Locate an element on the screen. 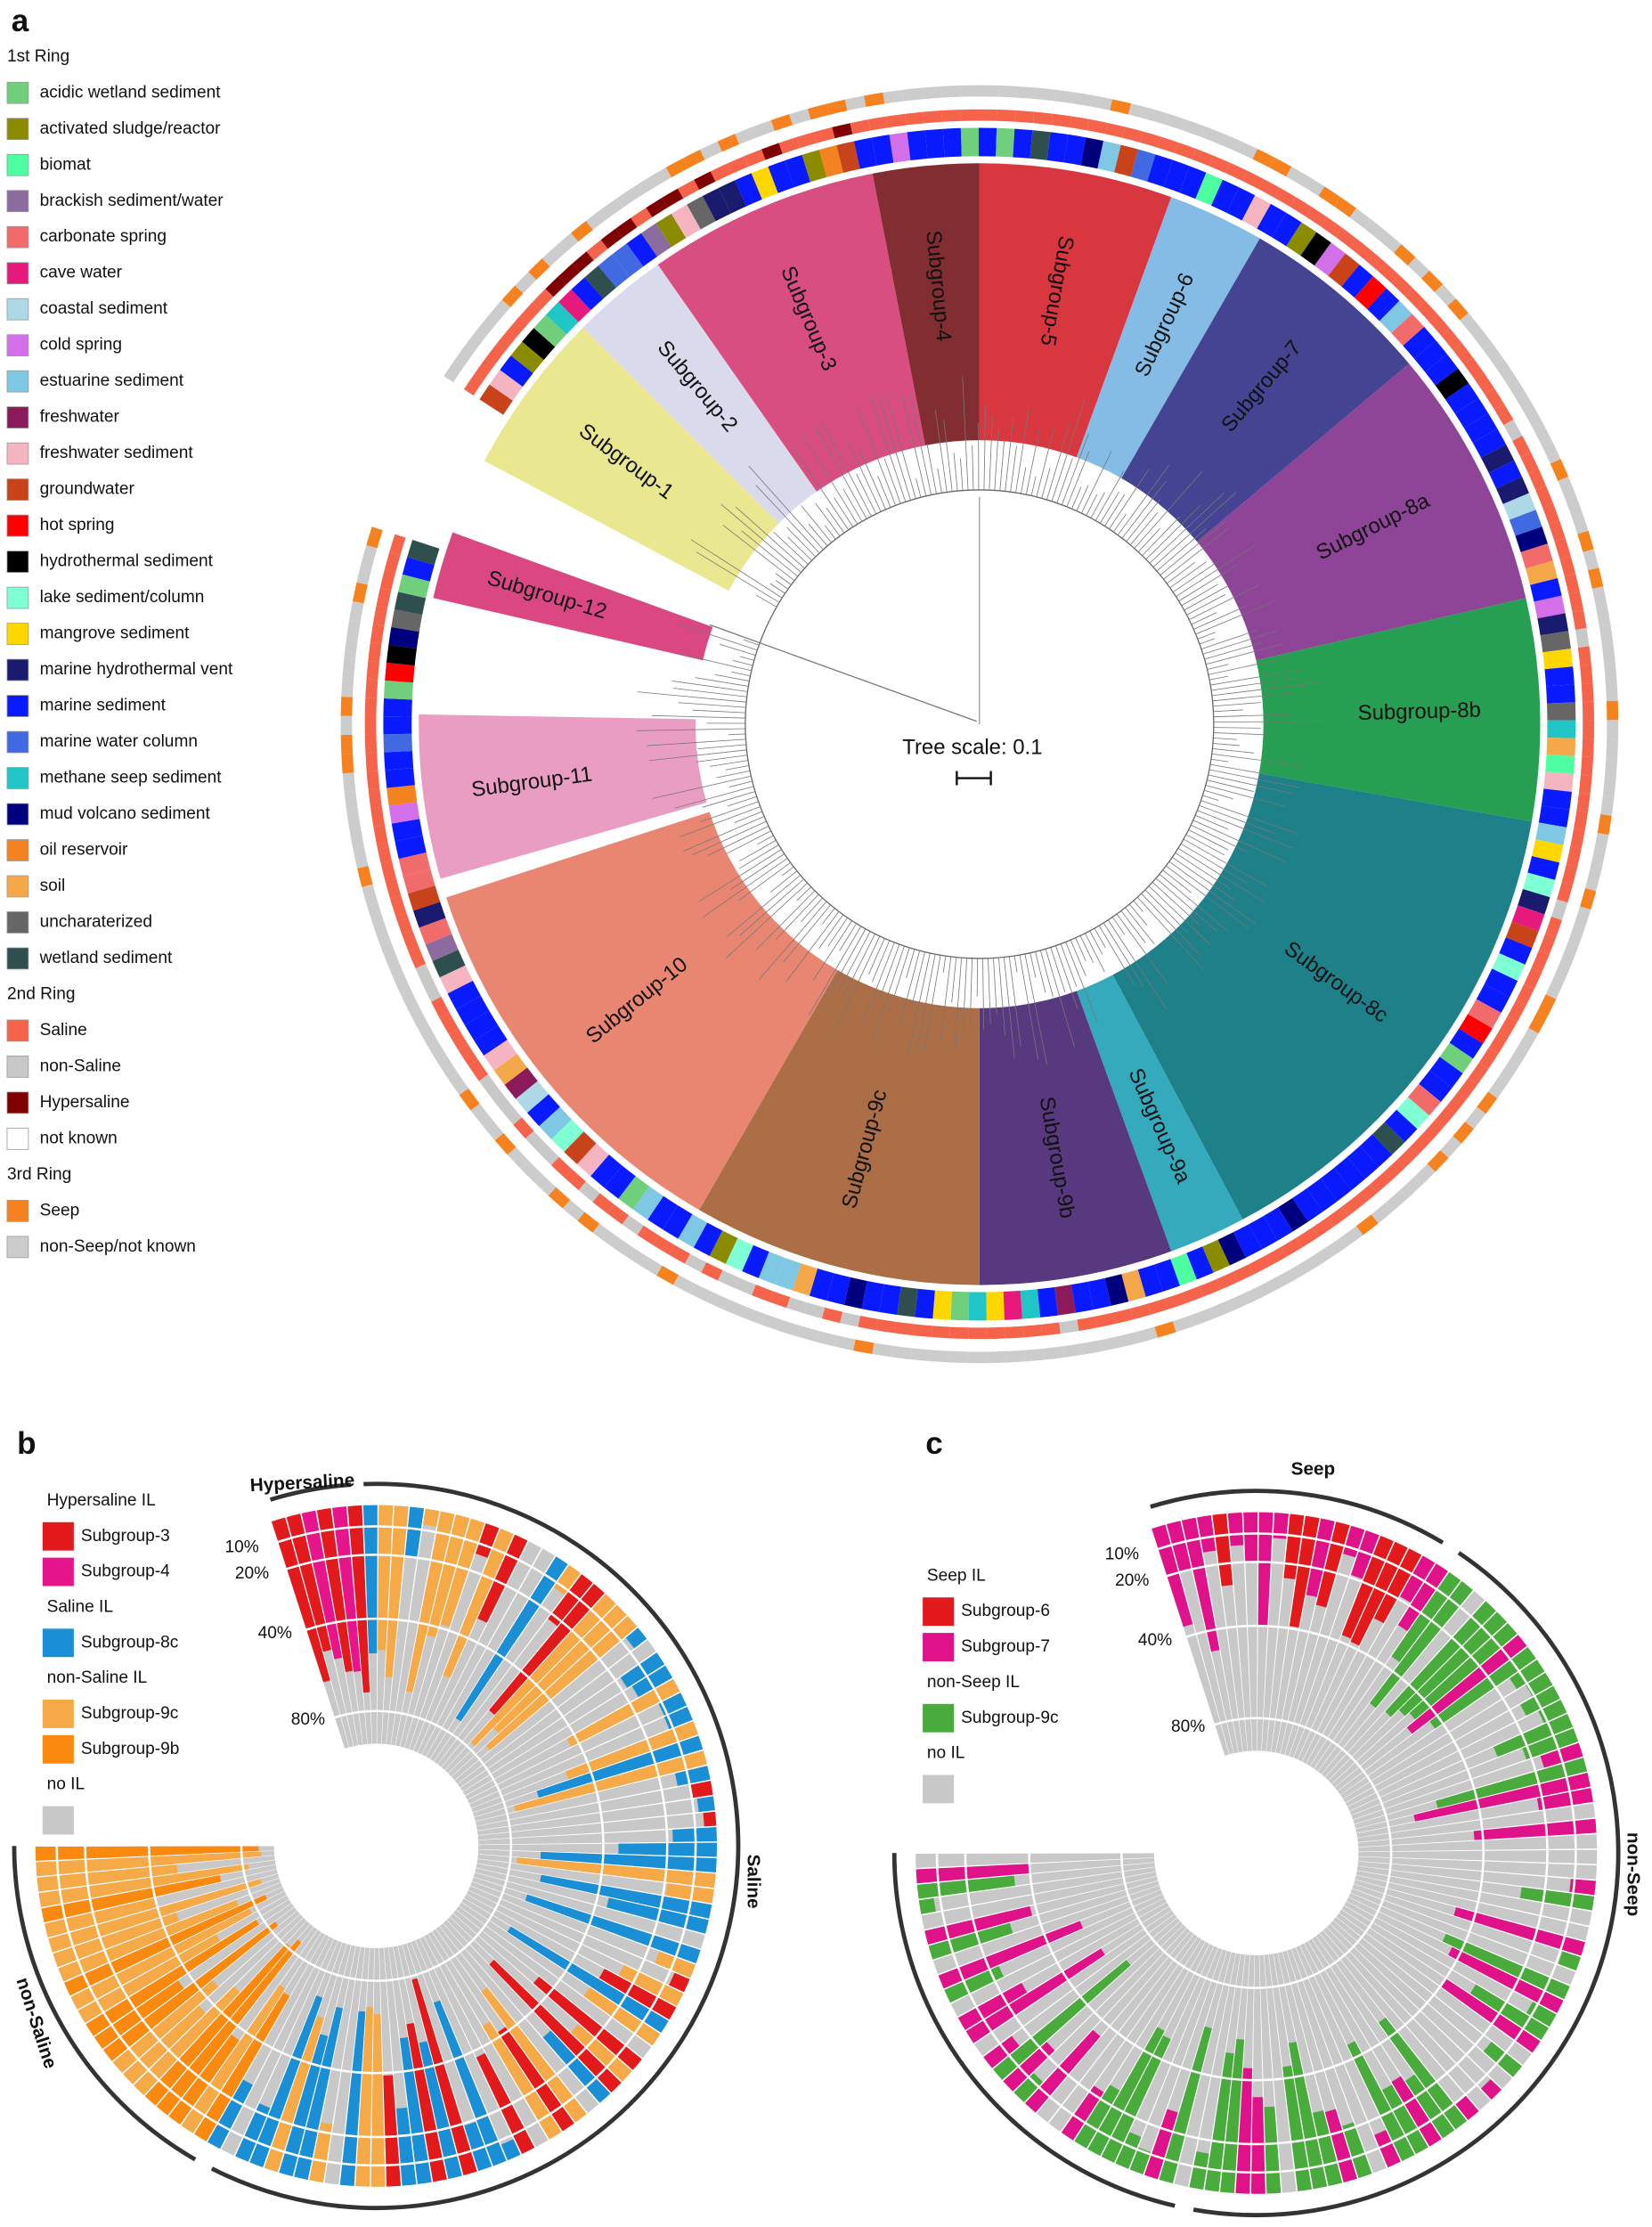 This screenshot has width=1652, height=2227. legend-label: wetland sediment is located at coordinates (106, 958).